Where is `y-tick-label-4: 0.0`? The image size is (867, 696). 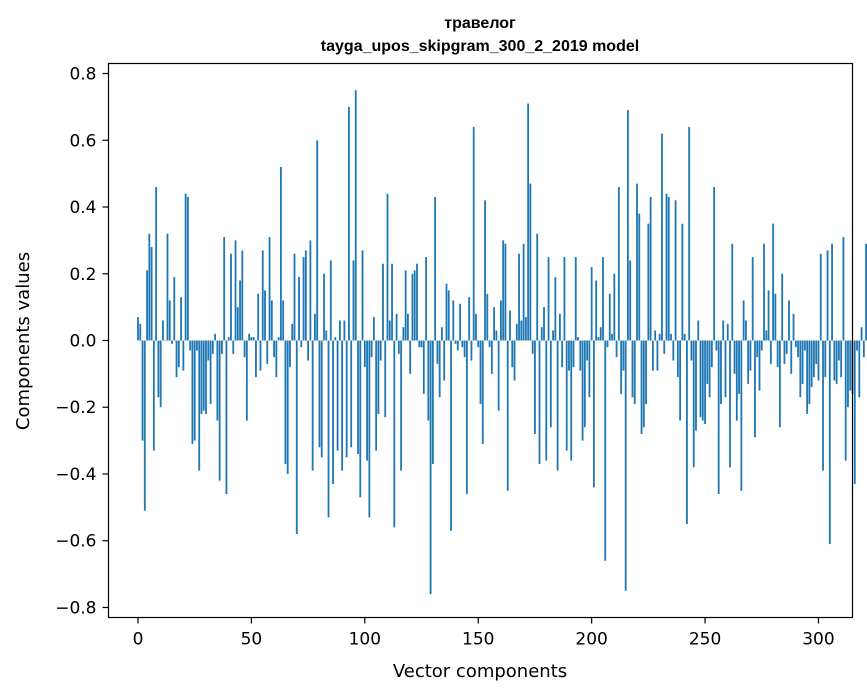 y-tick-label-4: 0.0 is located at coordinates (82, 342).